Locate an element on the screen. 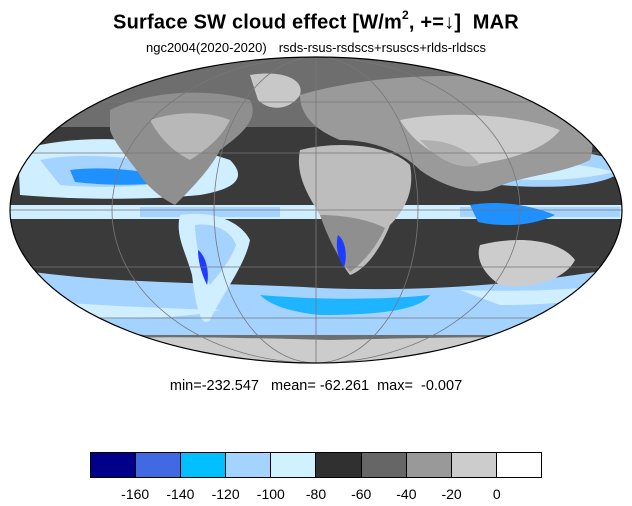 Image resolution: width=632 pixels, height=506 pixels. maritime-continent is located at coordinates (512, 214).